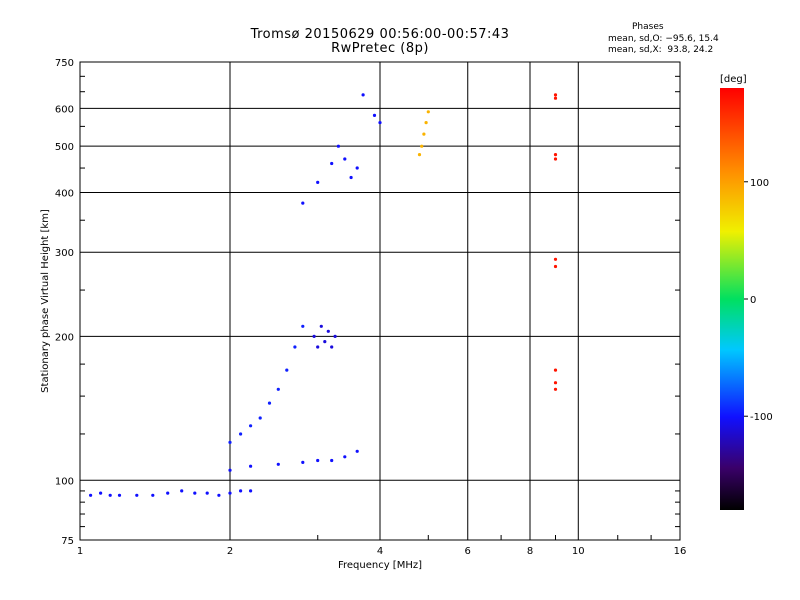  Describe the element at coordinates (230, 551) in the screenshot. I see `x-tick-label: 2` at that location.